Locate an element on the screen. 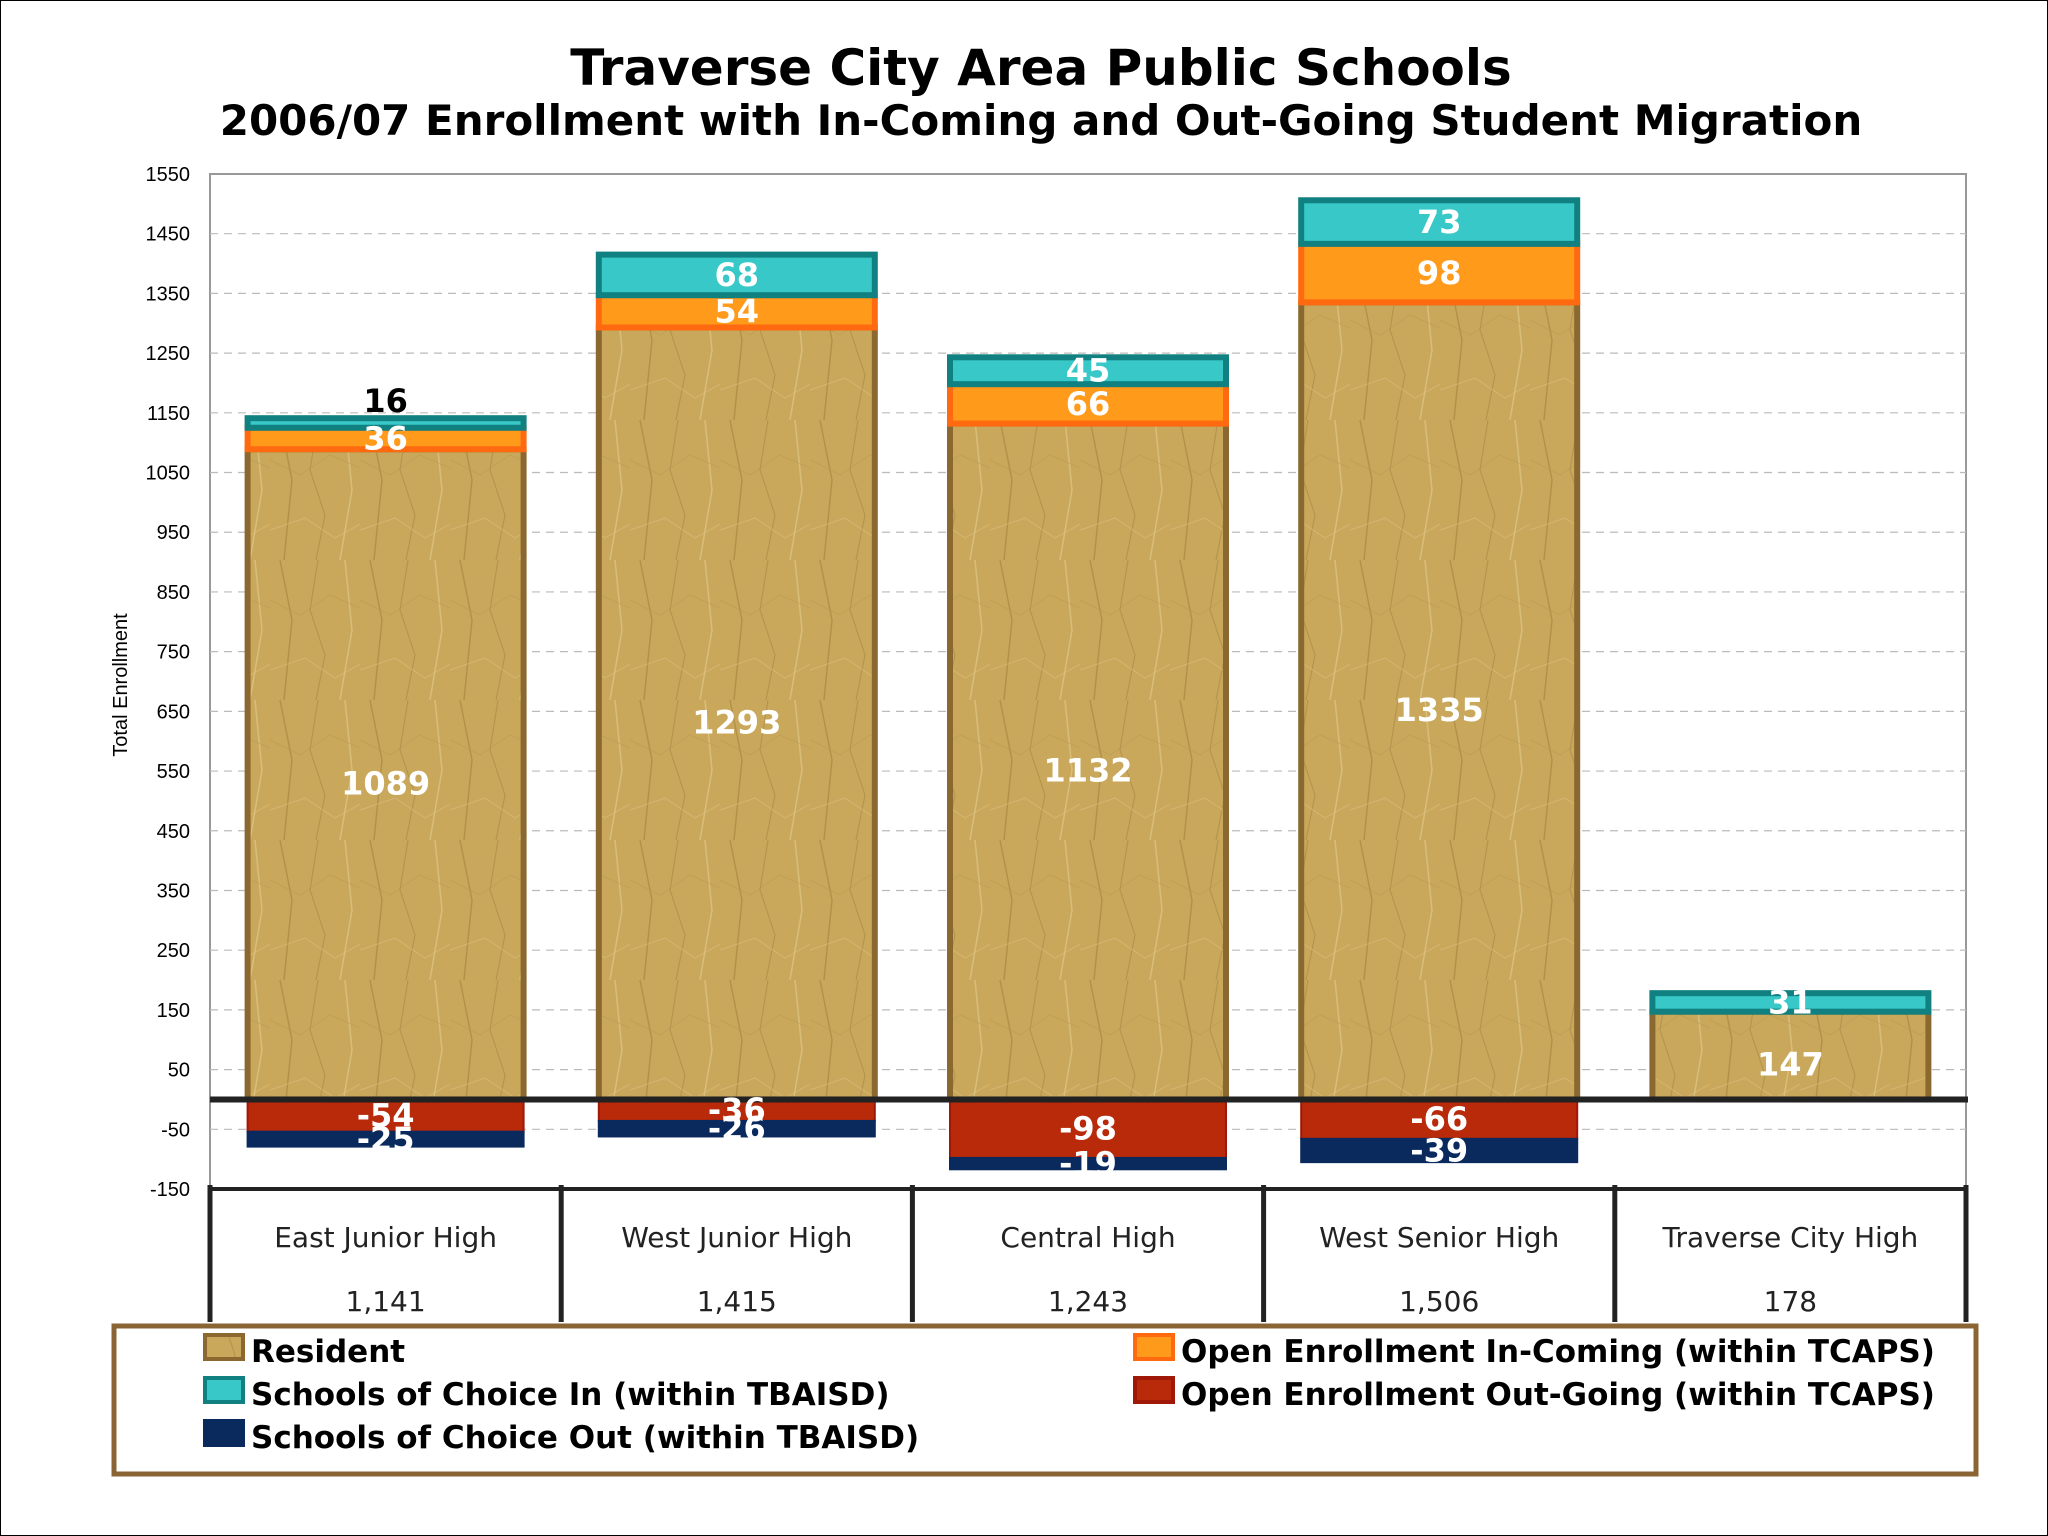 This screenshot has width=2048, height=1536. data-label-schools-of-choice-in-within-tbaisd-west-senior-high: 73 is located at coordinates (1439, 222).